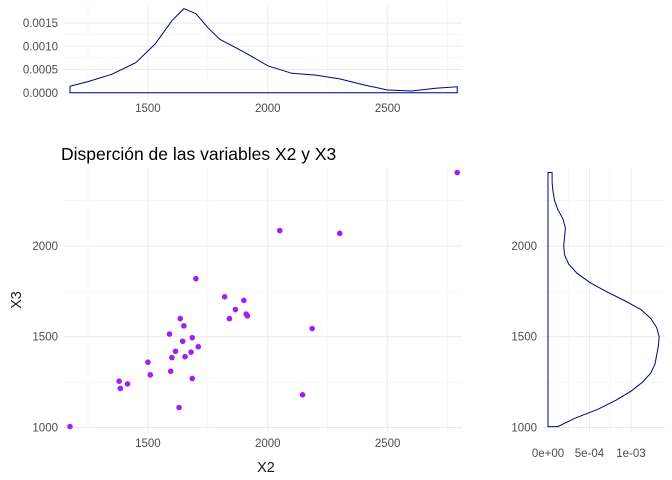  I want to click on x3-density-grid, so click(604, 300).